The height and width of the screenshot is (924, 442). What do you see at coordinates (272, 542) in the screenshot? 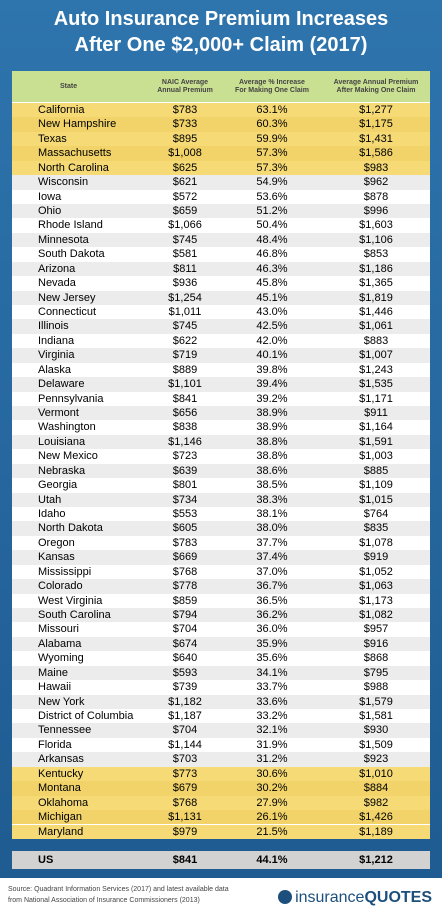
I see `table-cell: 37.7%` at bounding box center [272, 542].